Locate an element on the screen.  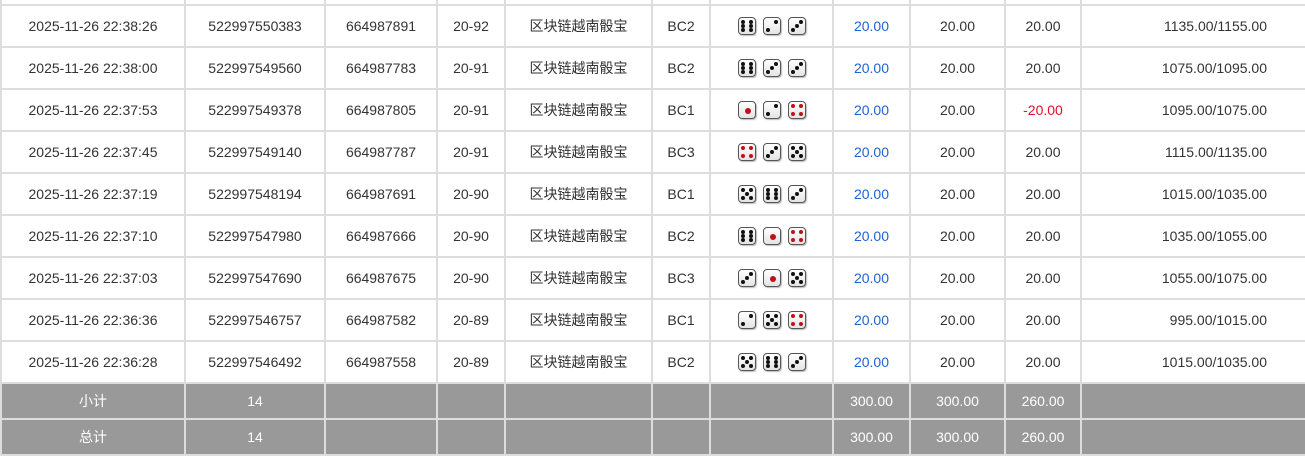
bet-id: 522997547980 is located at coordinates (255, 236).